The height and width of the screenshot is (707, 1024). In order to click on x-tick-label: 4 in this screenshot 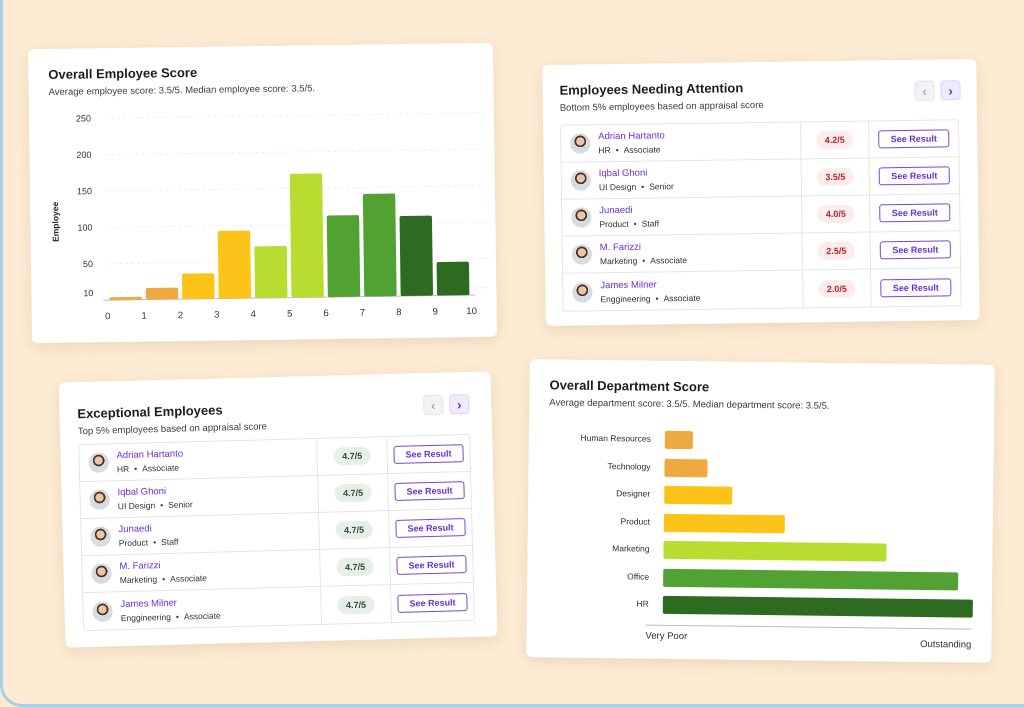, I will do `click(253, 314)`.